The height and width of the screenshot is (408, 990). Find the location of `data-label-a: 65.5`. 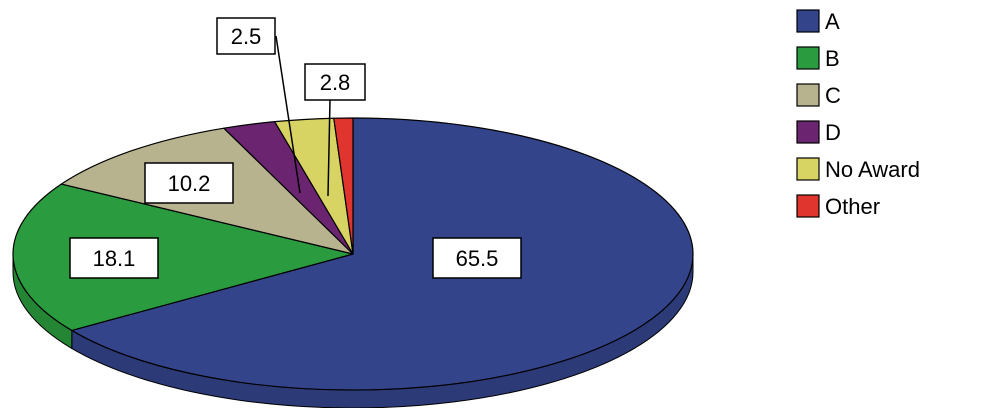

data-label-a: 65.5 is located at coordinates (477, 258).